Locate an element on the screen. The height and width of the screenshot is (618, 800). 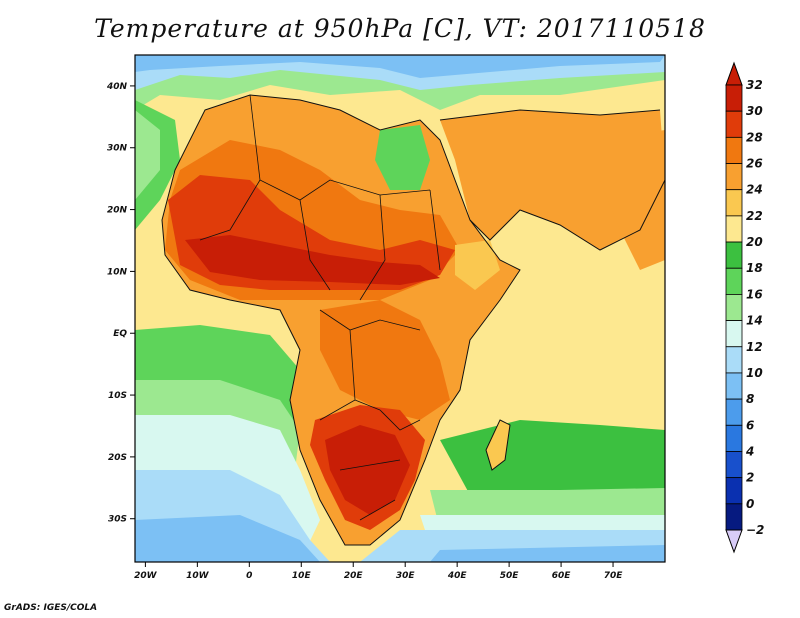
lat-tick-label-6: 20S is located at coordinates (117, 458).